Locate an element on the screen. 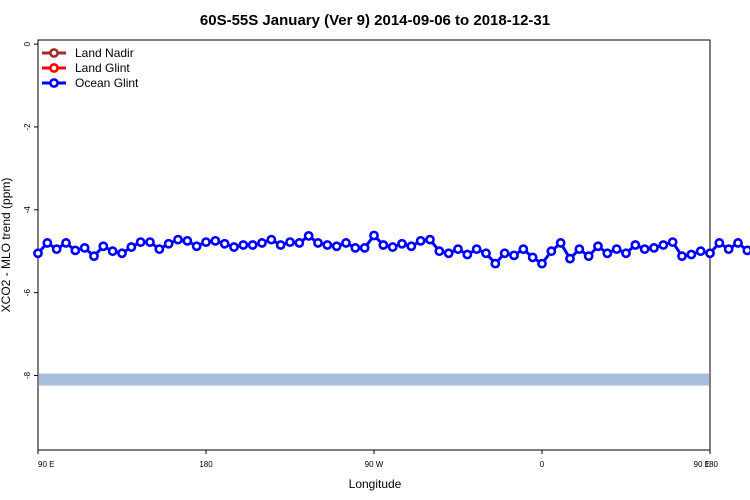 The image size is (750, 500). y-axis: 0 -2 -4 -6 -8 is located at coordinates (30, 210).